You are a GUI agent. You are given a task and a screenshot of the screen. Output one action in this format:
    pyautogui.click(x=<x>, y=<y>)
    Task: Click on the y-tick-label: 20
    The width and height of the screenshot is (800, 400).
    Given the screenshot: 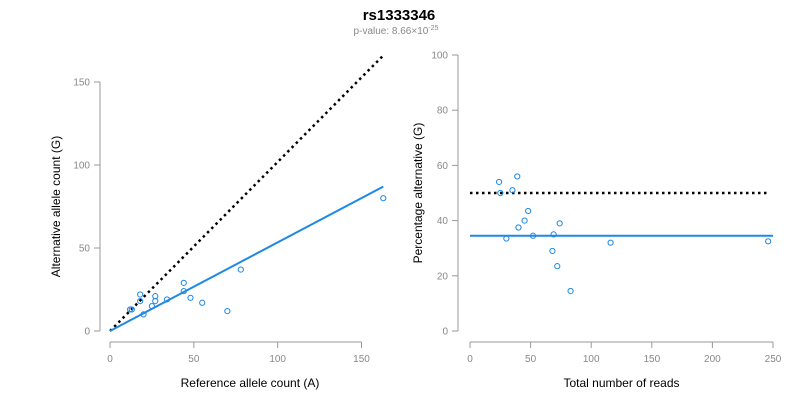 What is the action you would take?
    pyautogui.click(x=443, y=276)
    